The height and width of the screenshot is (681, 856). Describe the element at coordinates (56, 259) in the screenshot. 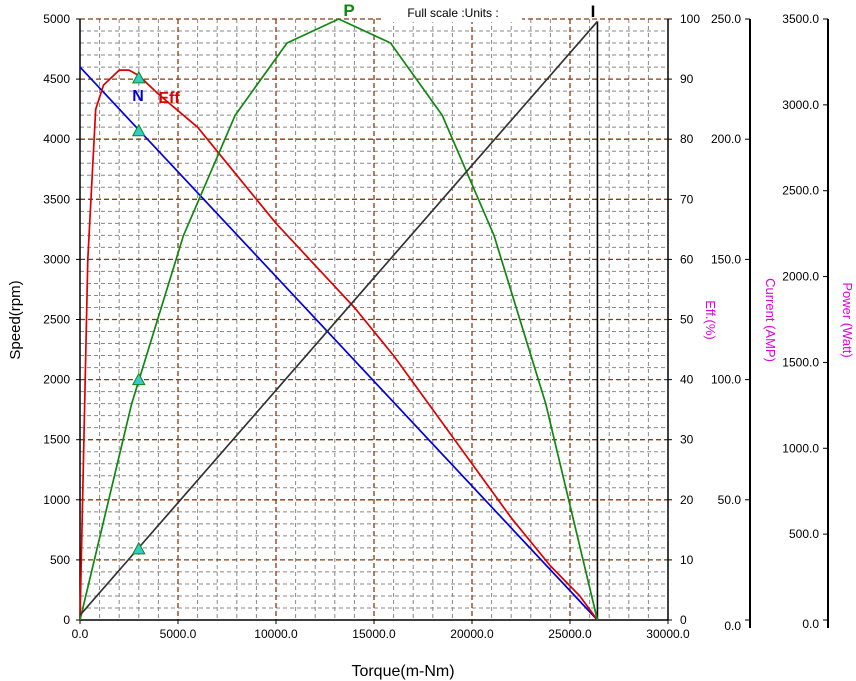

I see `speed-tick-label: 3000` at that location.